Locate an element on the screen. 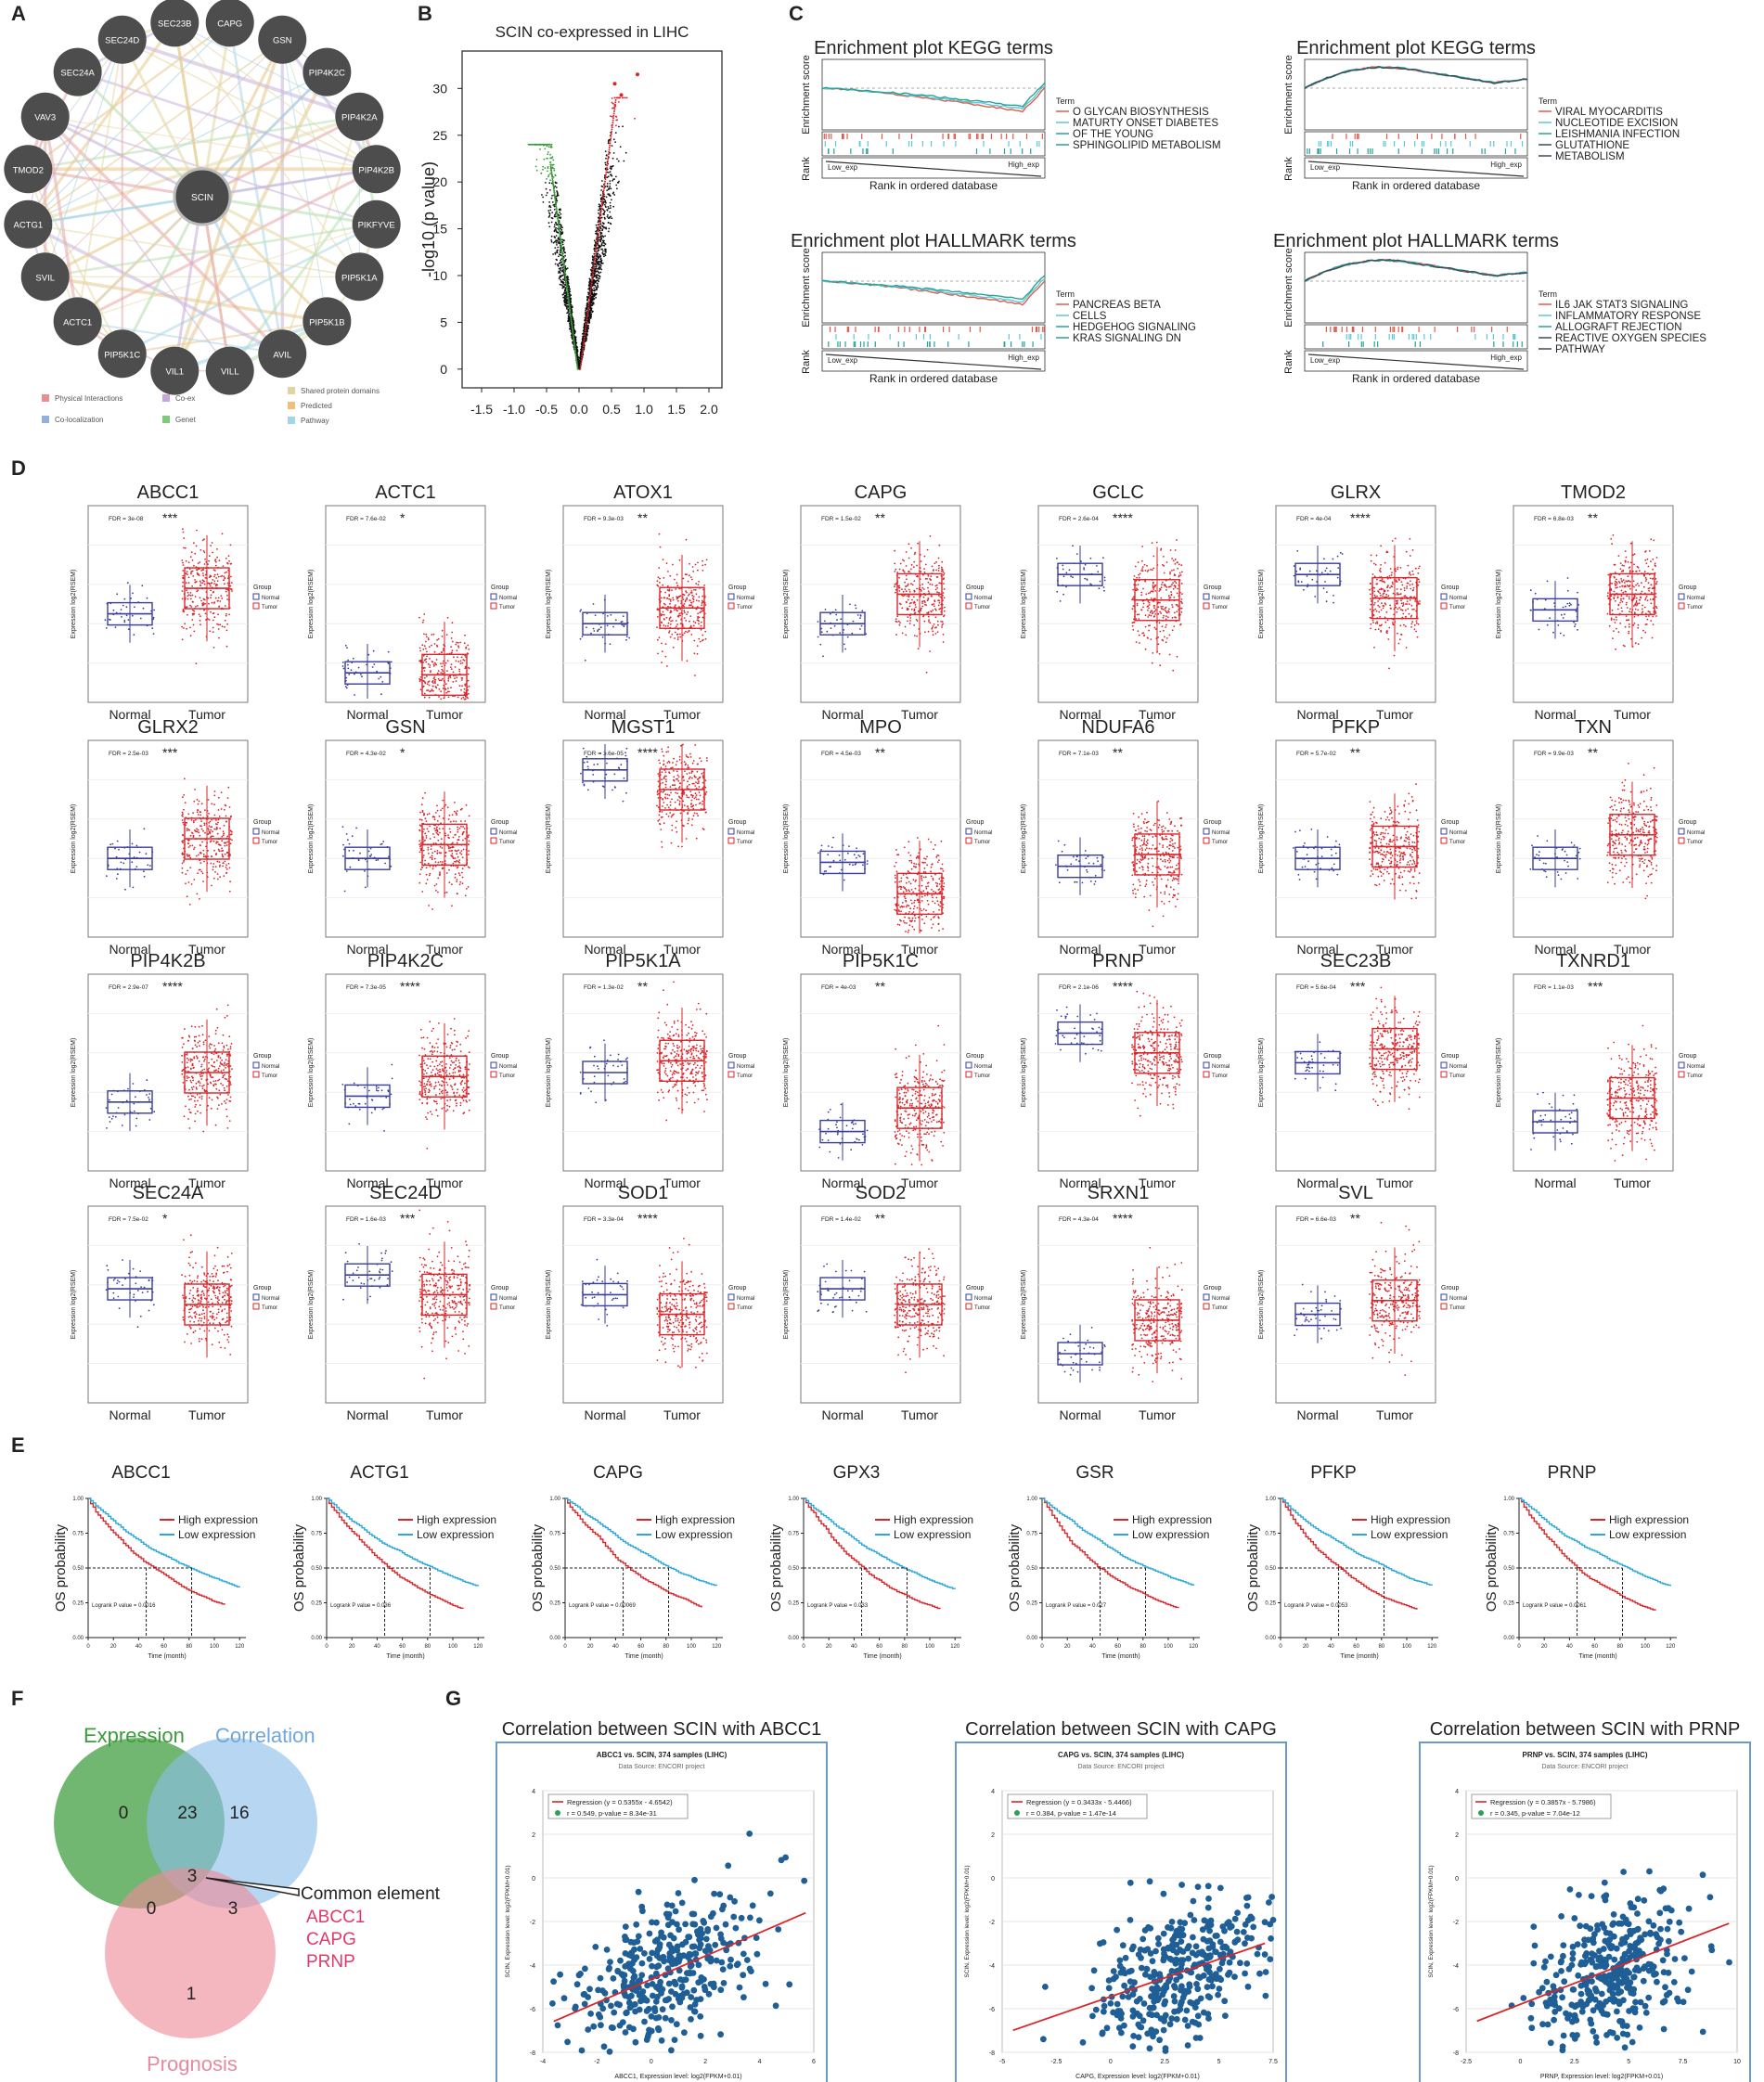  x-tick-label: 1.5 is located at coordinates (676, 409).